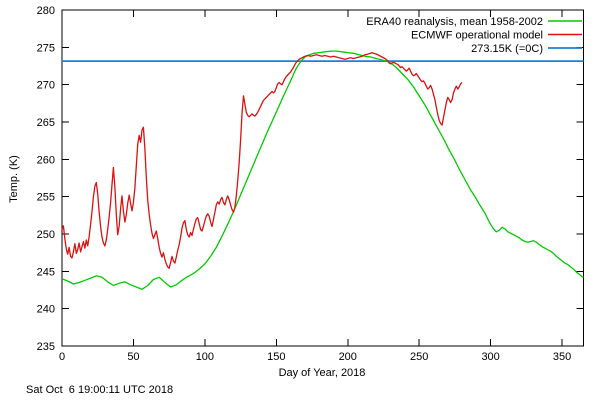 The width and height of the screenshot is (600, 400). Describe the element at coordinates (477, 36) in the screenshot. I see `legend-label-ecmwf: ECMWF operational model` at that location.